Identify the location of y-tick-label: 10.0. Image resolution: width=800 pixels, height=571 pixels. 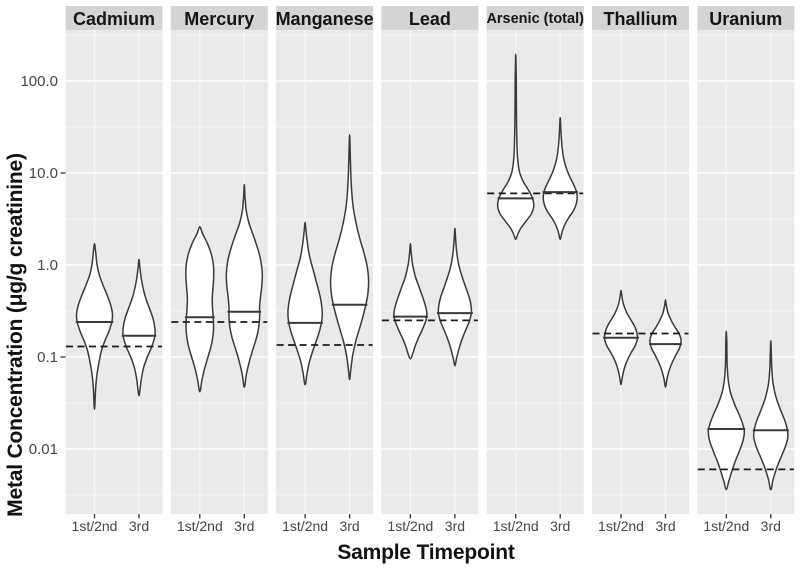
(43, 173).